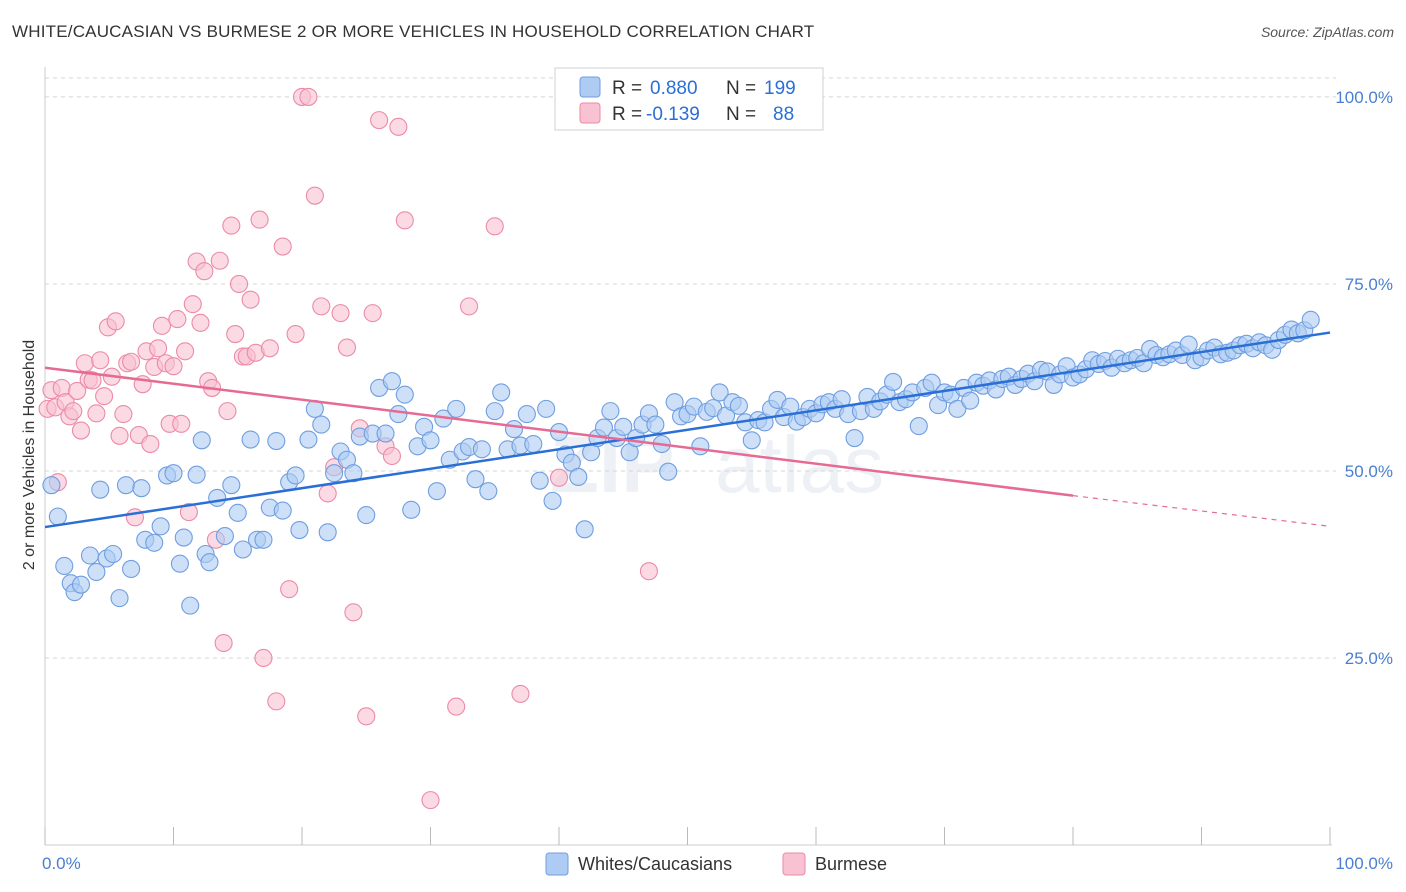 The image size is (1406, 892). Describe the element at coordinates (627, 114) in the screenshot. I see `legend-r-label-2: R =` at that location.